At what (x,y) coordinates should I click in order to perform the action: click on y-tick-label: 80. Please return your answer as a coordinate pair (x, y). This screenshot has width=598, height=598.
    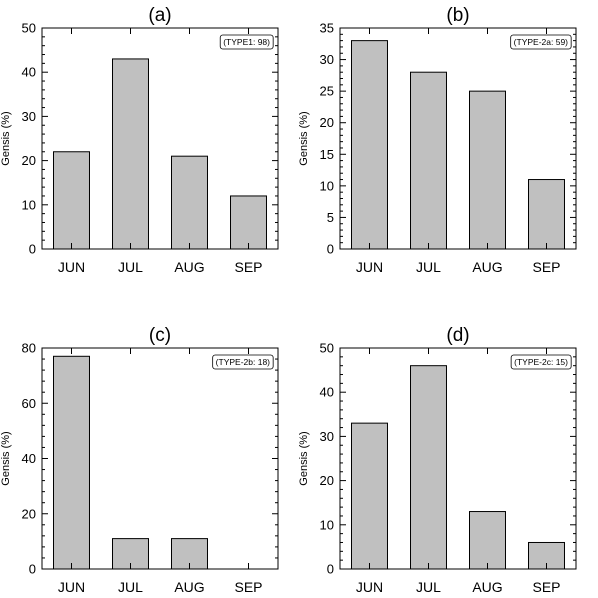
    Looking at the image, I should click on (29, 348).